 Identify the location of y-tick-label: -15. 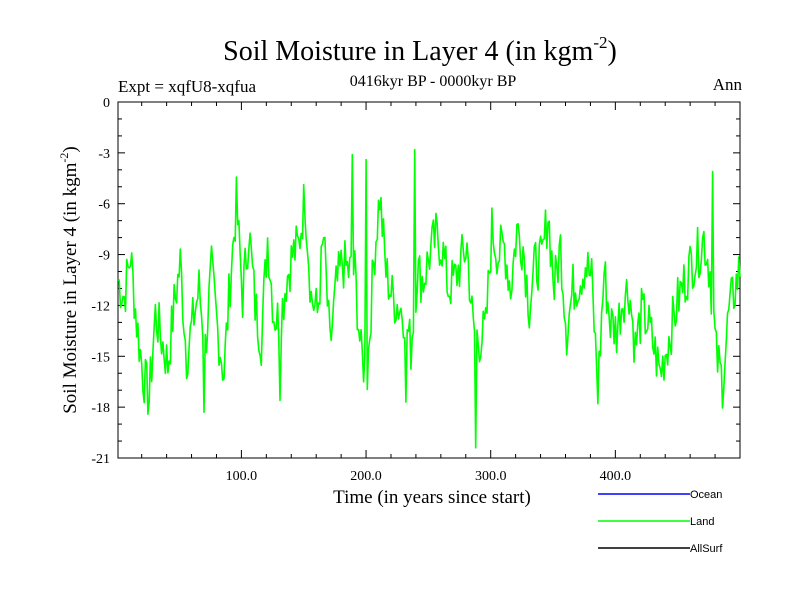
(100, 357).